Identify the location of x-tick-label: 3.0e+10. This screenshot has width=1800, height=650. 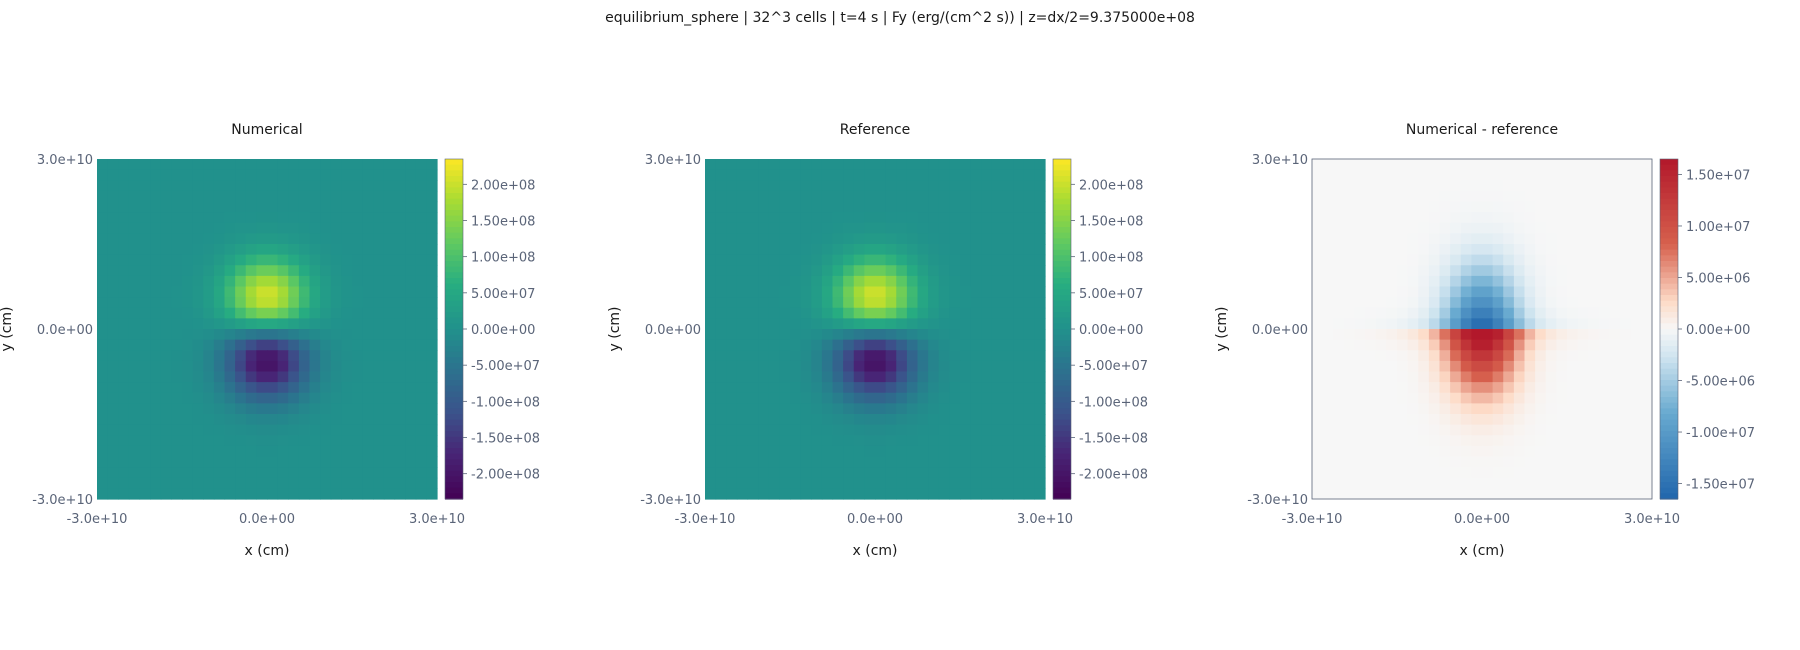
(1045, 519).